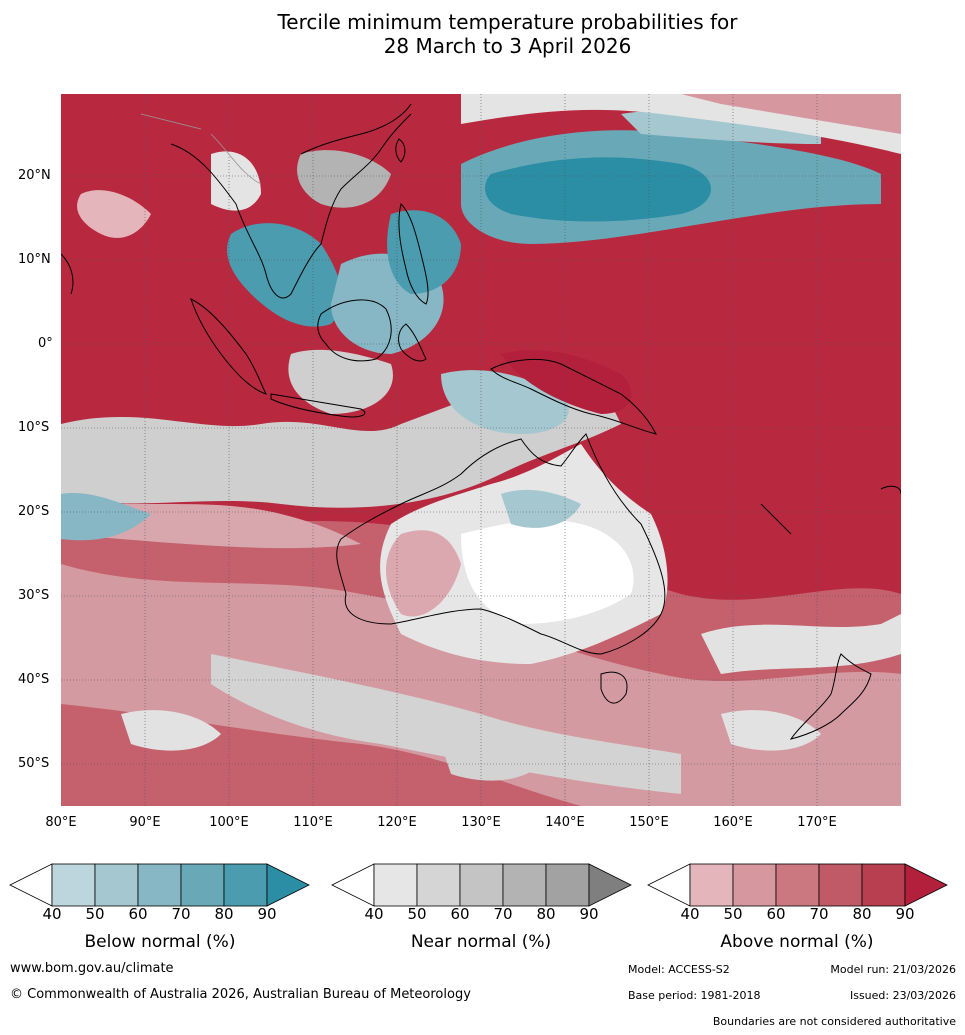 The width and height of the screenshot is (965, 1035). Describe the element at coordinates (679, 969) in the screenshot. I see `model-text: Model: ACCESS-S2` at that location.